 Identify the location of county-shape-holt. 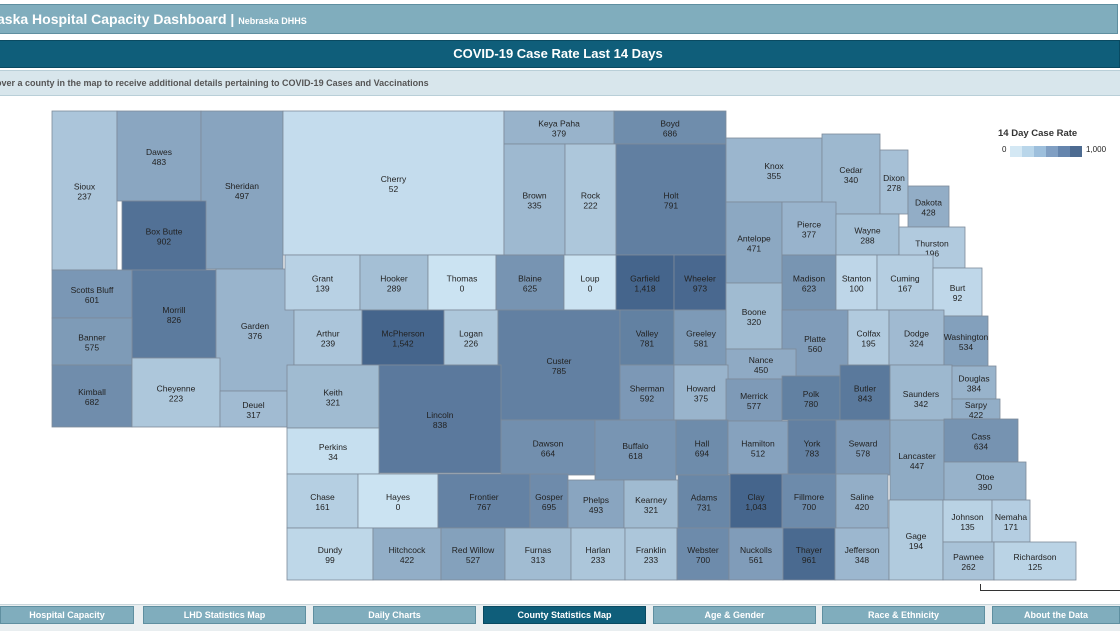
(671, 199).